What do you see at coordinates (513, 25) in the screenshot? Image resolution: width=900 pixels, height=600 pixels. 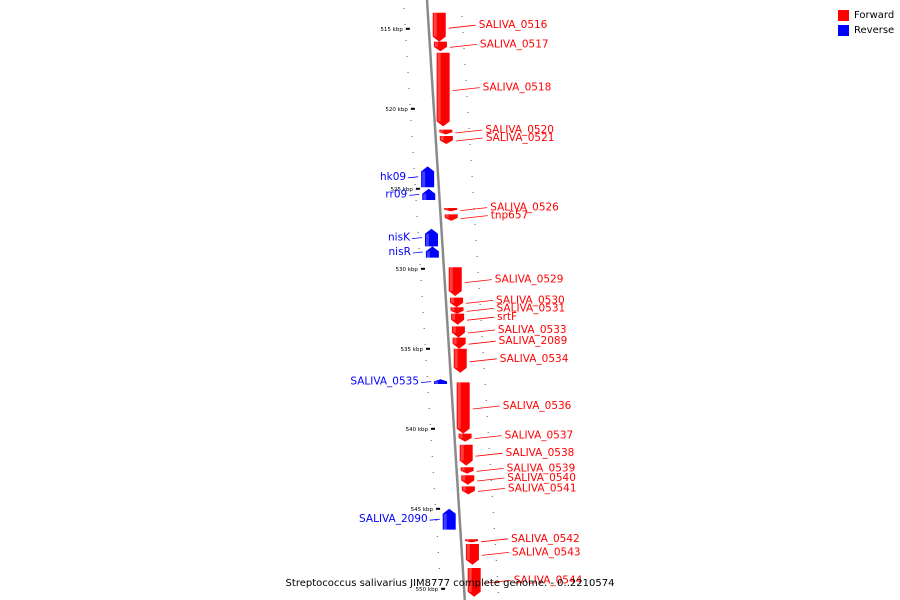 I see `gene-label: SALIVA_0516` at bounding box center [513, 25].